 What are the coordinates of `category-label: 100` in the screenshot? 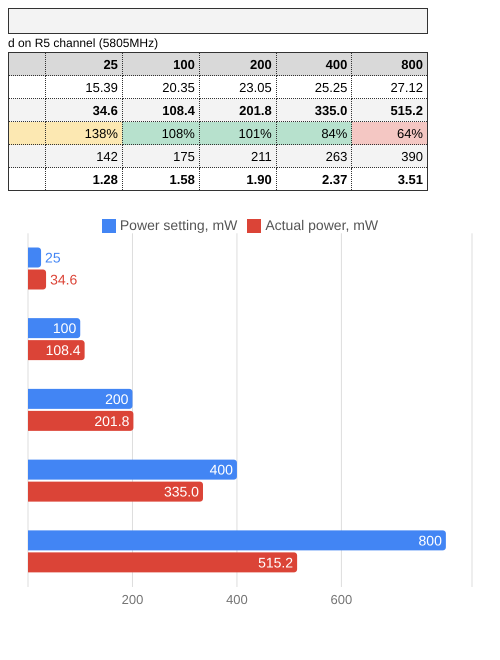 It's located at (161, 64).